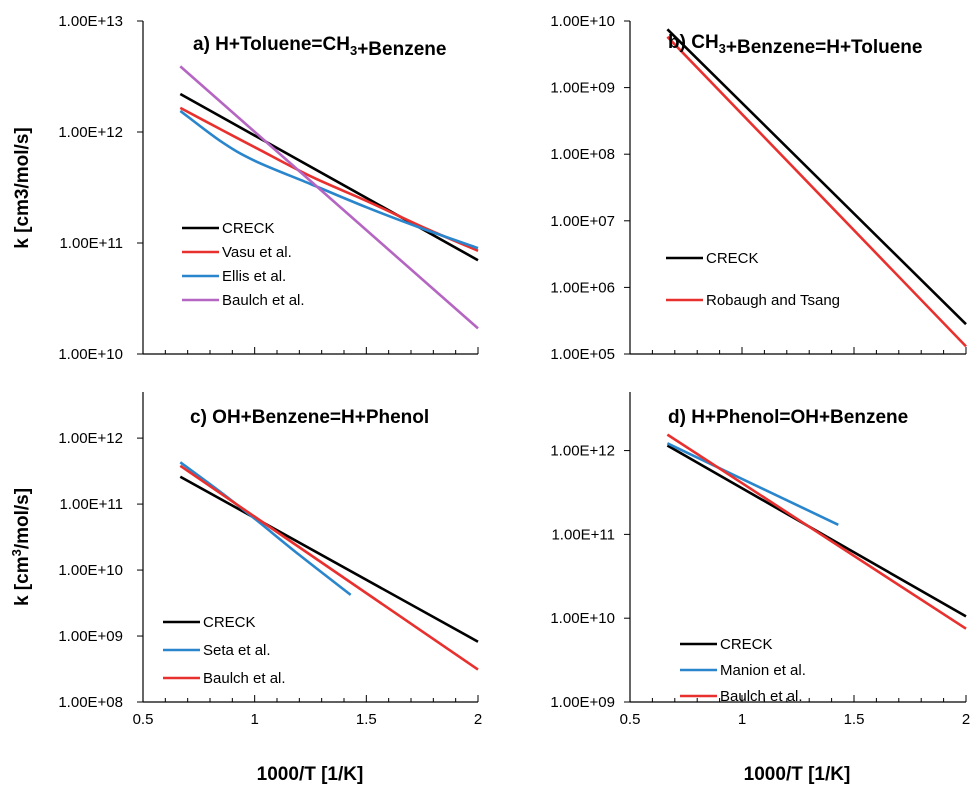 Image resolution: width=980 pixels, height=792 pixels. I want to click on panel-title: c) OH+Benzene=H+Phenol, so click(309, 417).